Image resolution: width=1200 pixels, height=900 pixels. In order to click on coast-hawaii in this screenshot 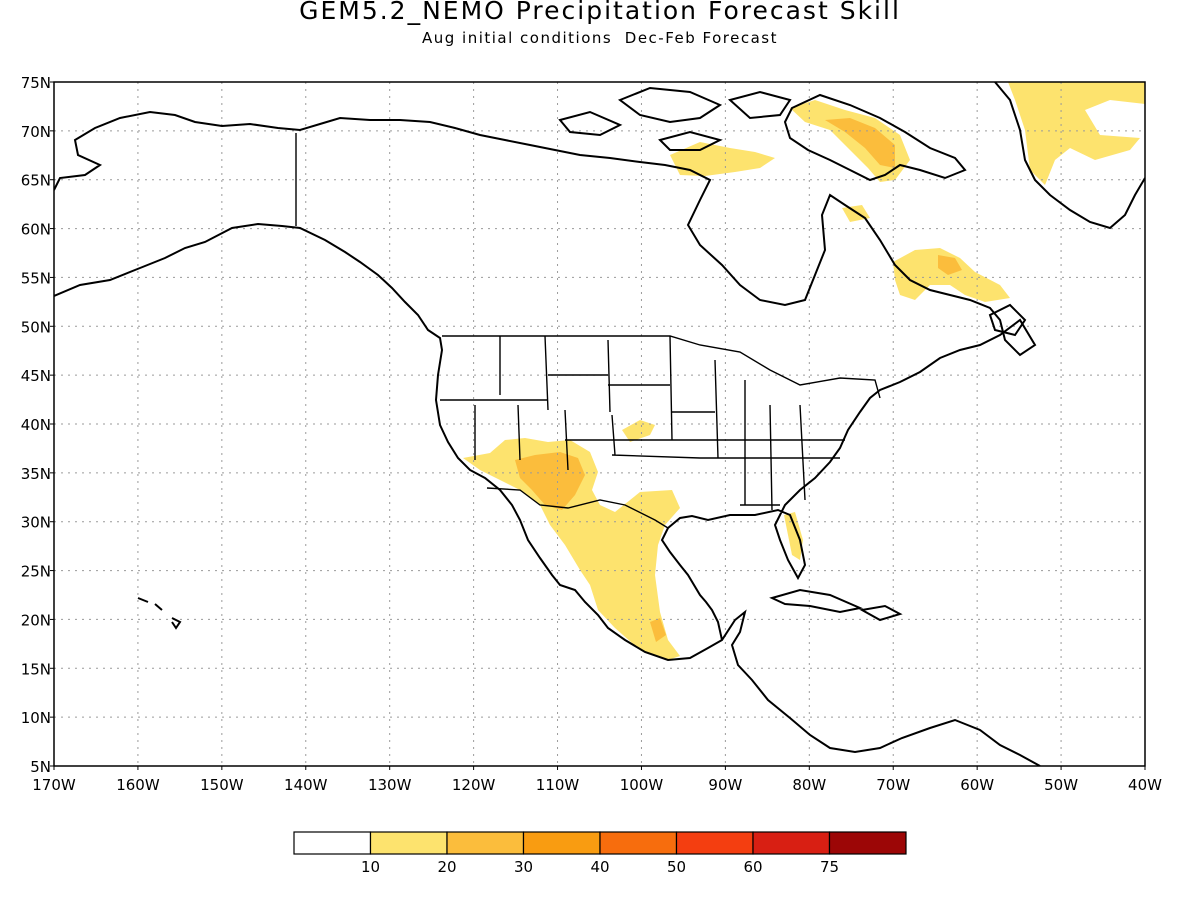, I will do `click(159, 613)`.